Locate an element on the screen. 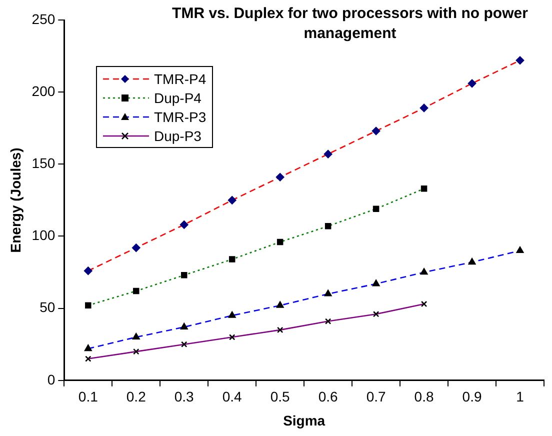  x-tick-label: 0.4 is located at coordinates (232, 396).